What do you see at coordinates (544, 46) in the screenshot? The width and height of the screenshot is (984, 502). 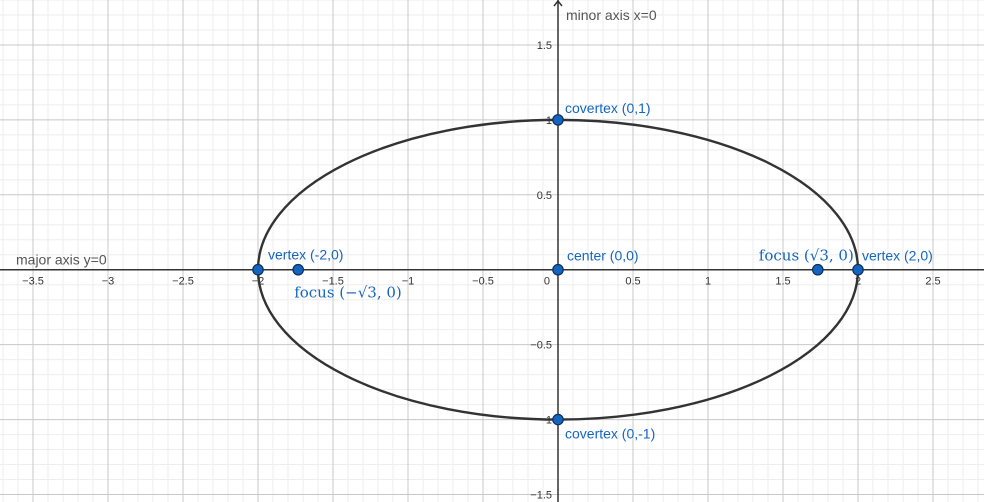 I see `y-tick-label: 1.5` at bounding box center [544, 46].